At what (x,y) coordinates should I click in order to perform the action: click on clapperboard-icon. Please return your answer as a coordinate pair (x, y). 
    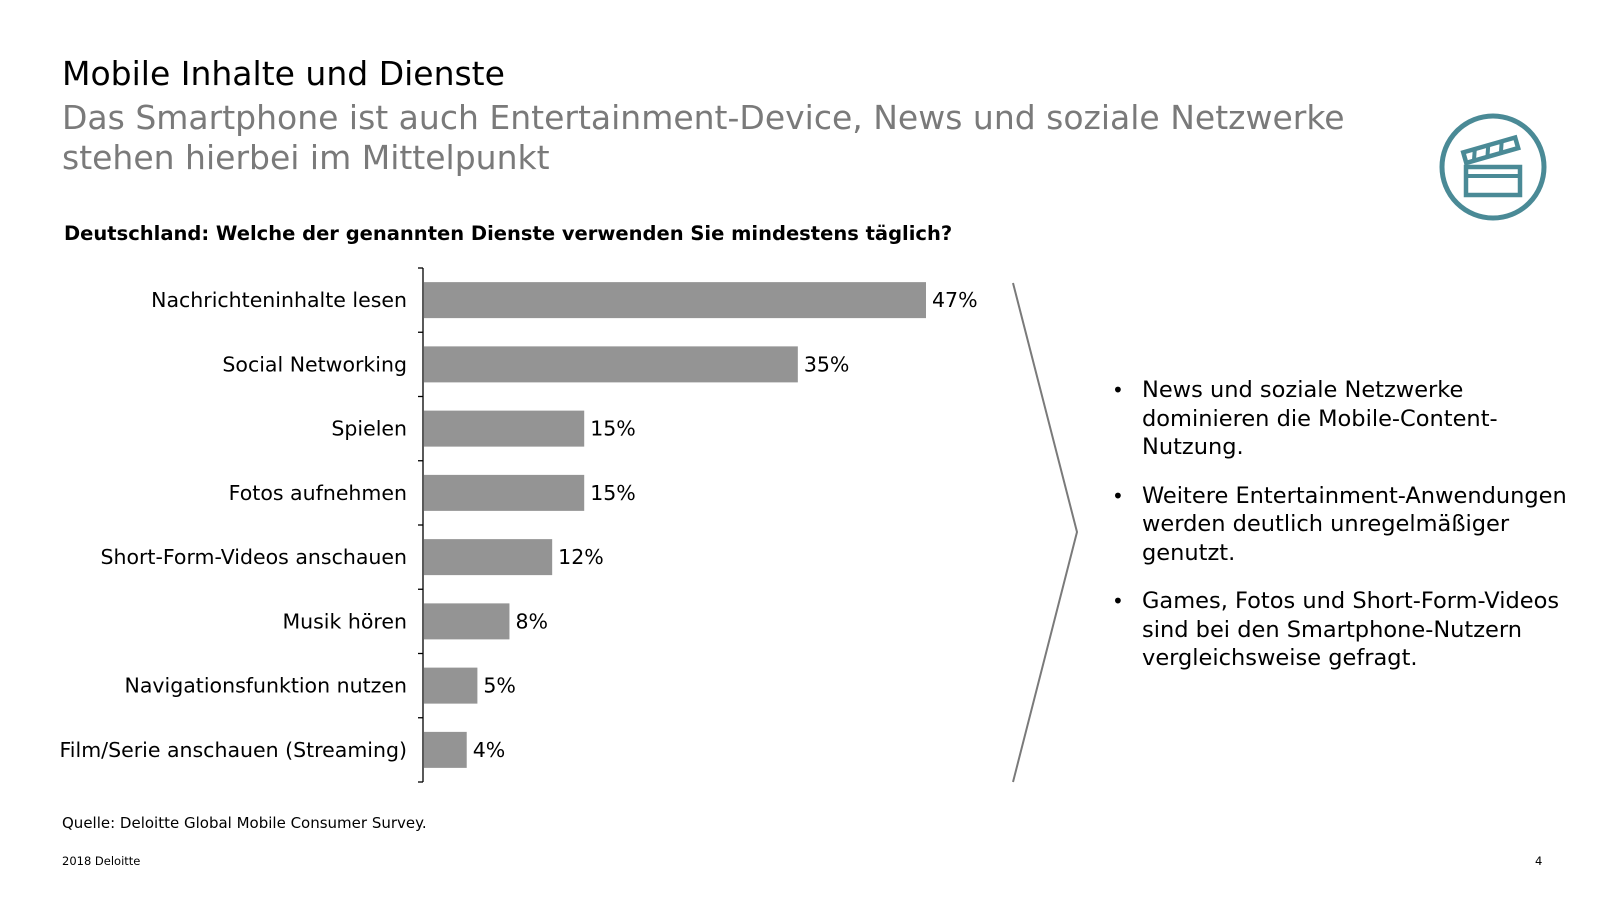
    Looking at the image, I should click on (1493, 169).